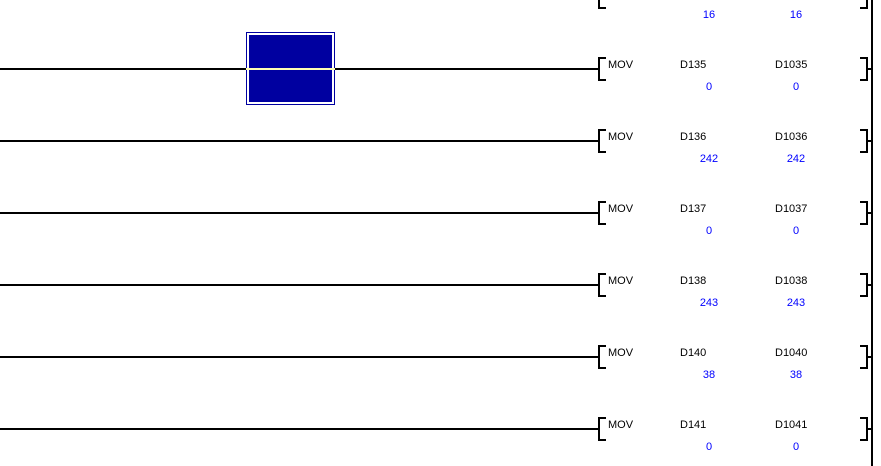  Describe the element at coordinates (693, 353) in the screenshot. I see `source-operand: D140` at that location.